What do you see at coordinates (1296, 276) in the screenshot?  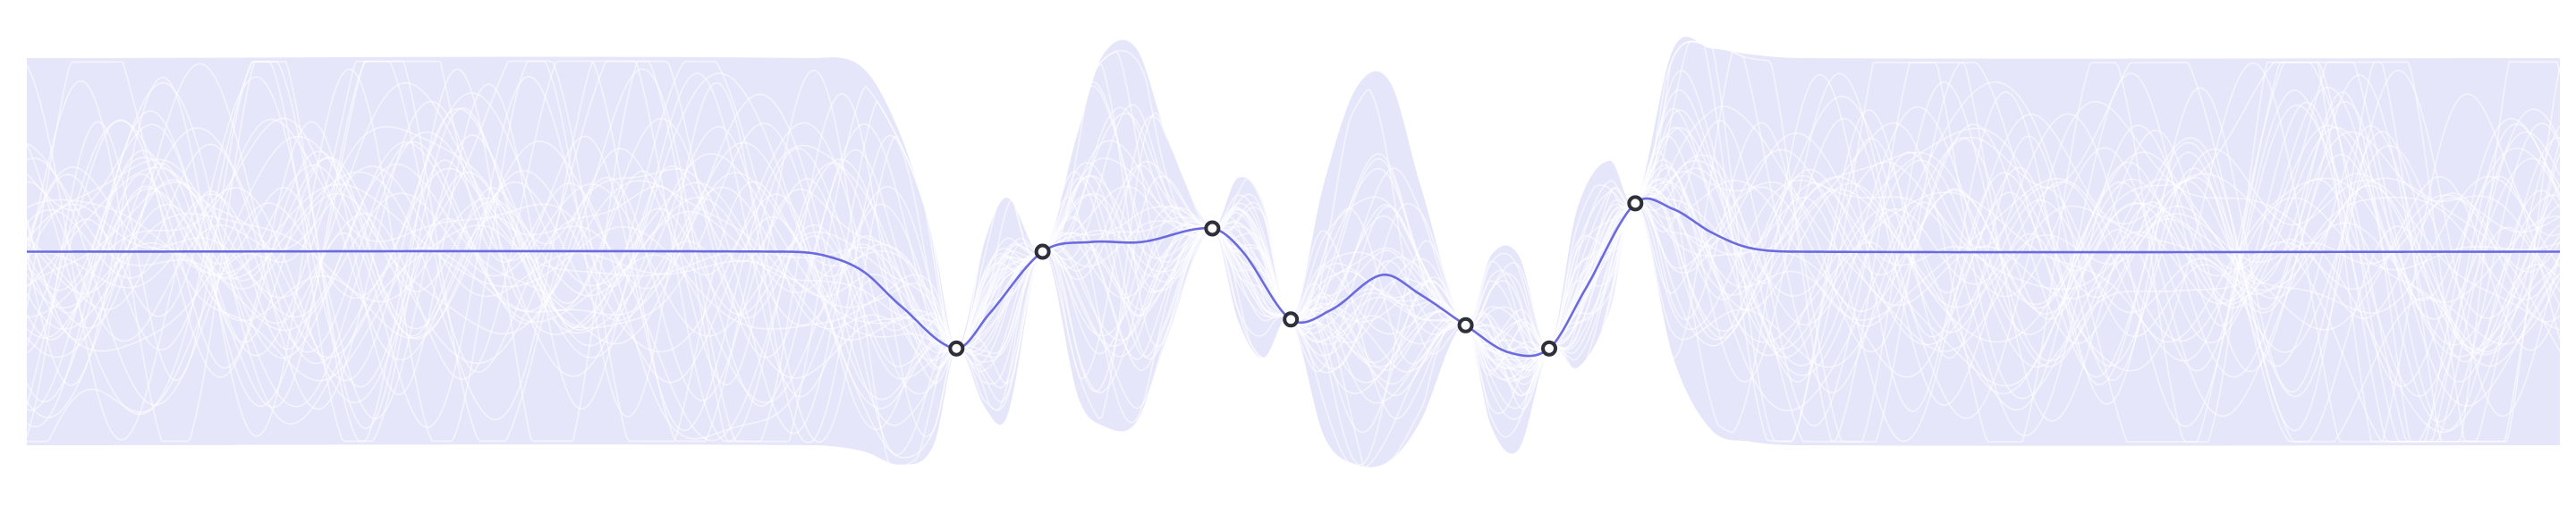 I see `observation-points-layer` at bounding box center [1296, 276].